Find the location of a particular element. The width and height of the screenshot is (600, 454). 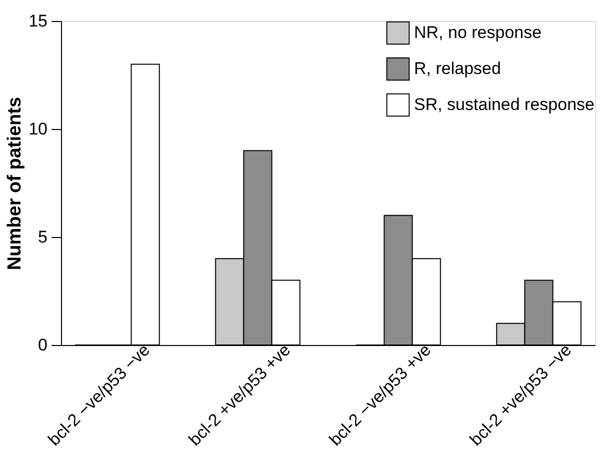

y-axis-title: Number of patients is located at coordinates (15, 183).